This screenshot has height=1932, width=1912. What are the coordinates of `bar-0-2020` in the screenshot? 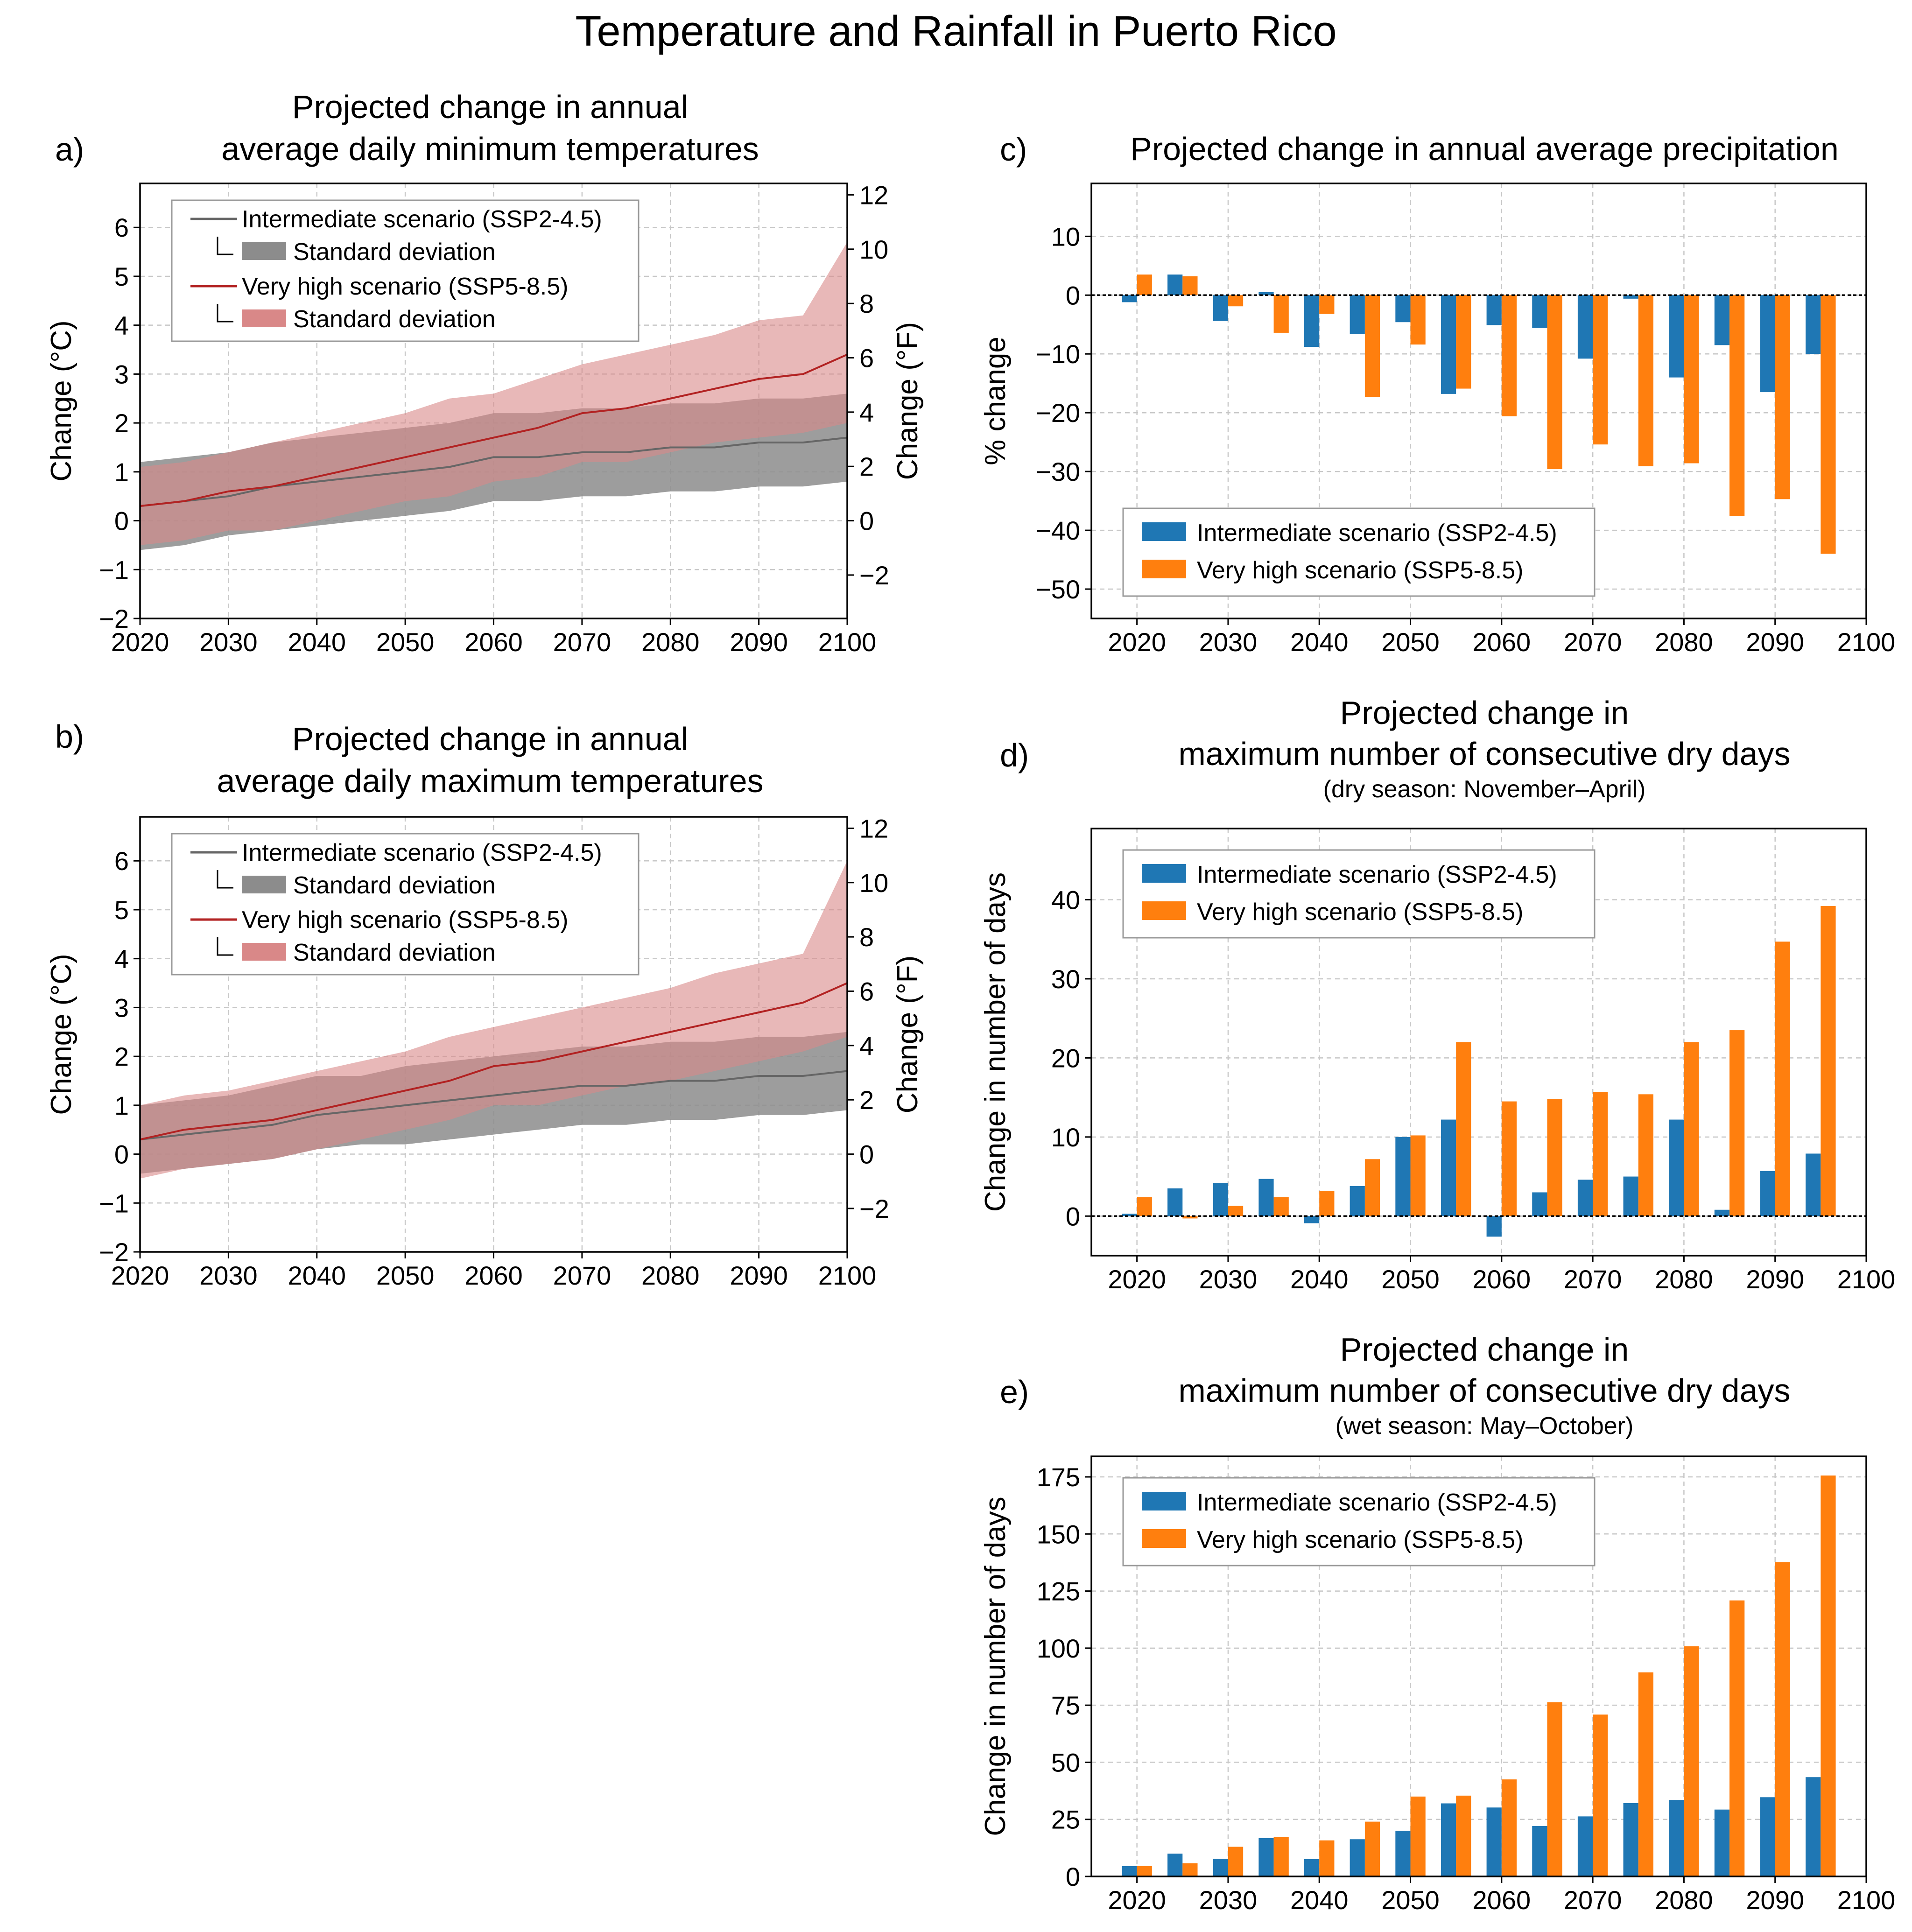 It's located at (1129, 1215).